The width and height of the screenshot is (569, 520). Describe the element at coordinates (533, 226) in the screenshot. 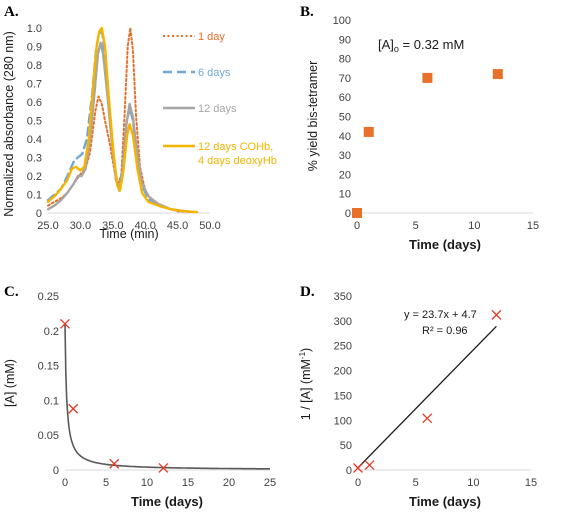

I see `panel-b-x-tick-label: 15` at that location.